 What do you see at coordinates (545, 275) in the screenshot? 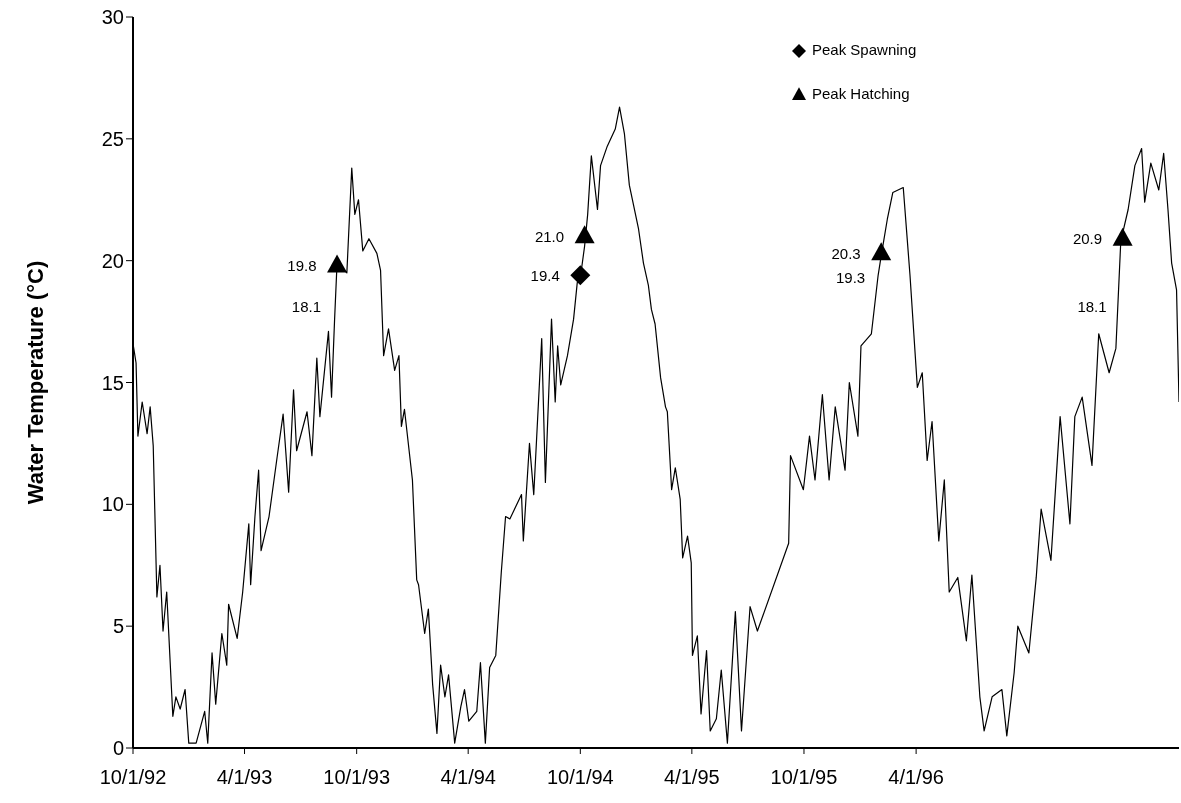
I see `data-label: 19.4` at bounding box center [545, 275].